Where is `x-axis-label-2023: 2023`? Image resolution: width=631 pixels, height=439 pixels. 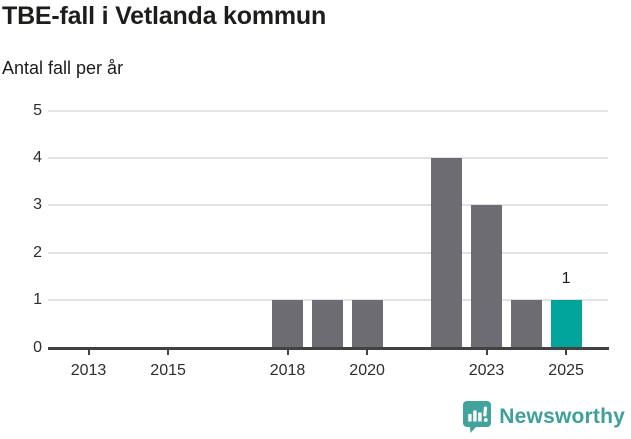 x-axis-label-2023: 2023 is located at coordinates (486, 370).